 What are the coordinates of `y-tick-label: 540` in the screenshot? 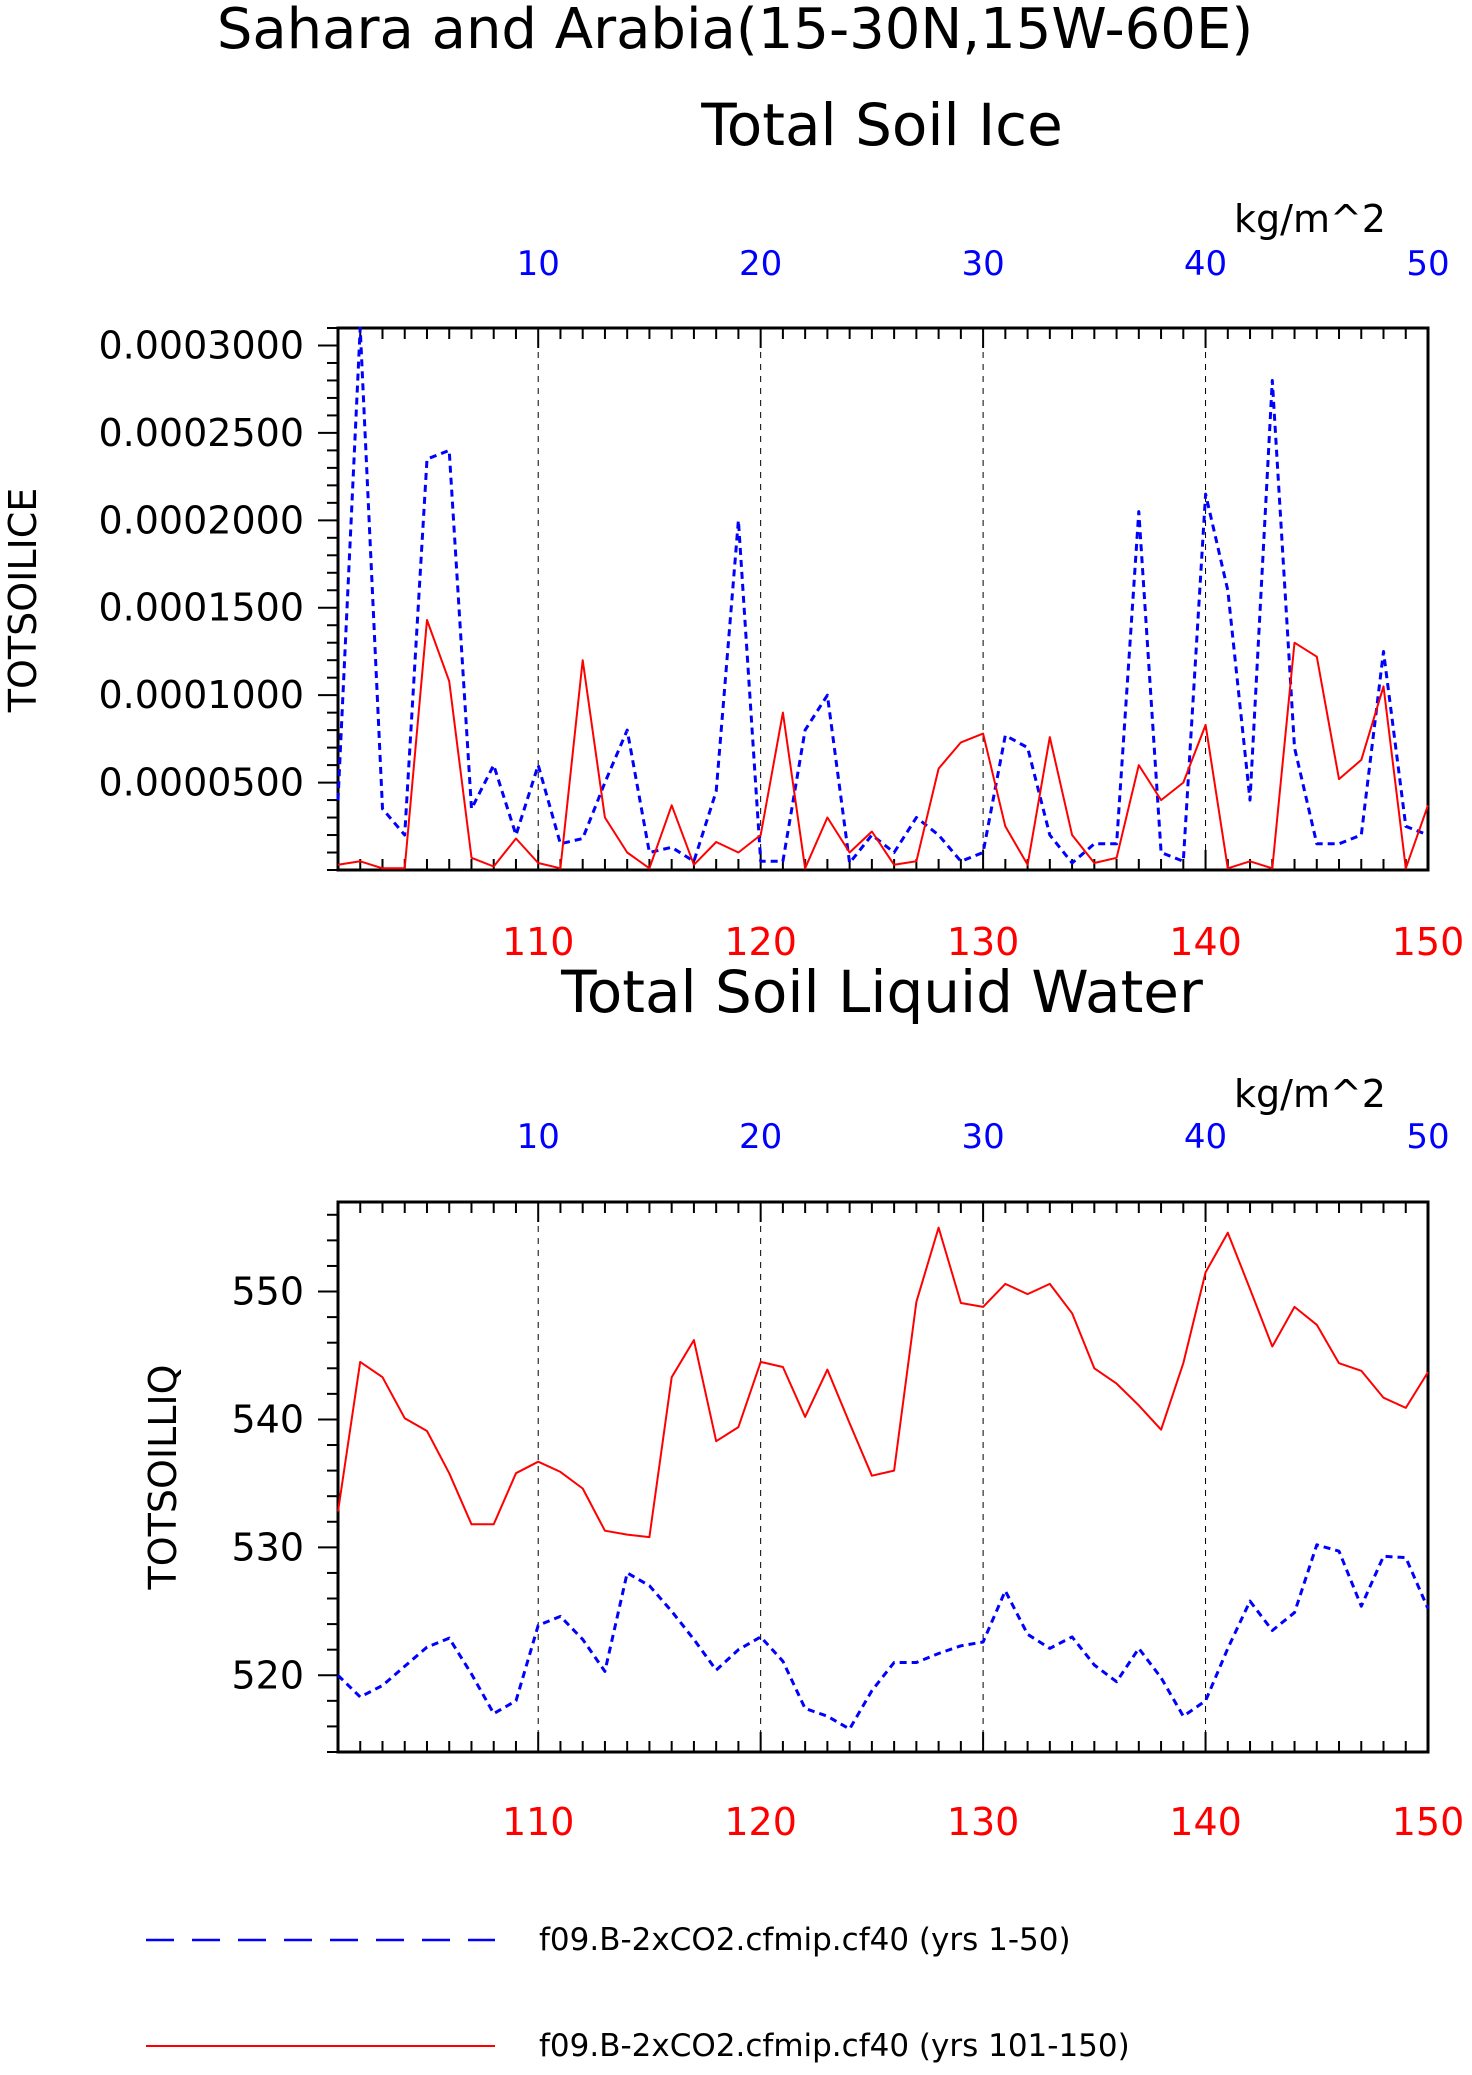 It's located at (267, 1419).